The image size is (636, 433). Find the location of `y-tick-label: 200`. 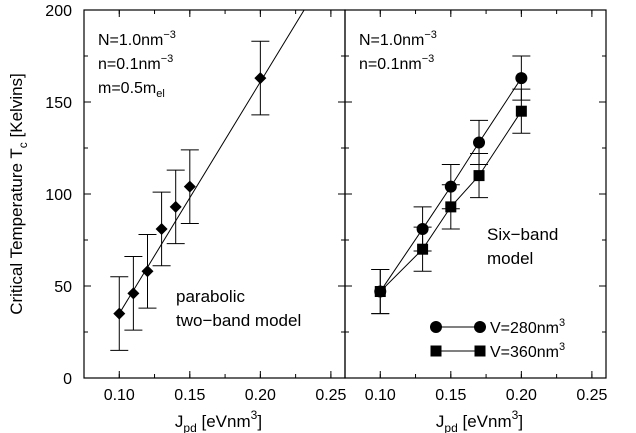

y-tick-label: 200 is located at coordinates (58, 11).